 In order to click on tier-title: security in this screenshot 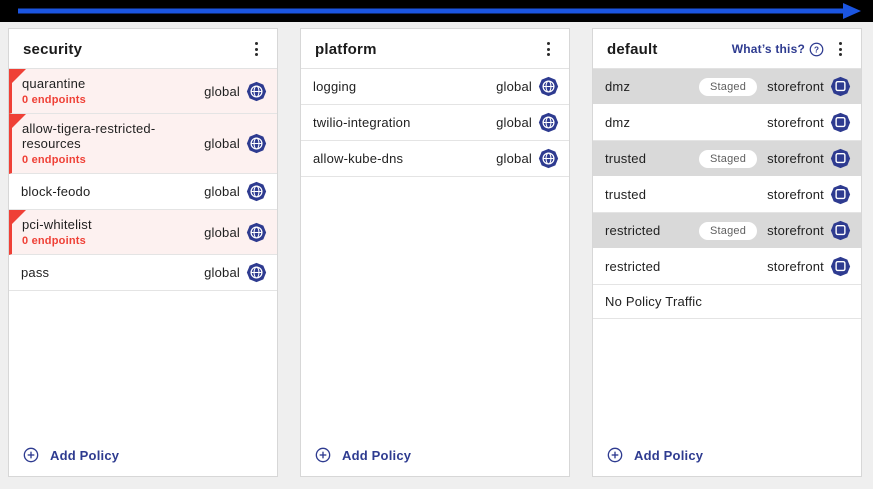, I will do `click(53, 49)`.